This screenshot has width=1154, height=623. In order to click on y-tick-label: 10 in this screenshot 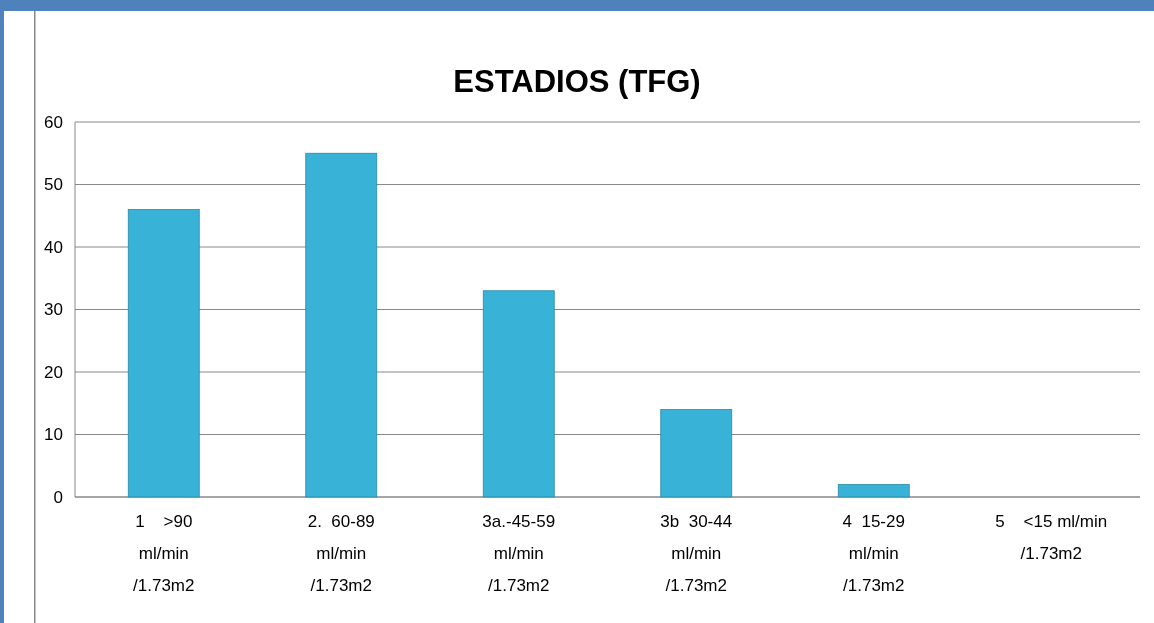, I will do `click(53, 435)`.